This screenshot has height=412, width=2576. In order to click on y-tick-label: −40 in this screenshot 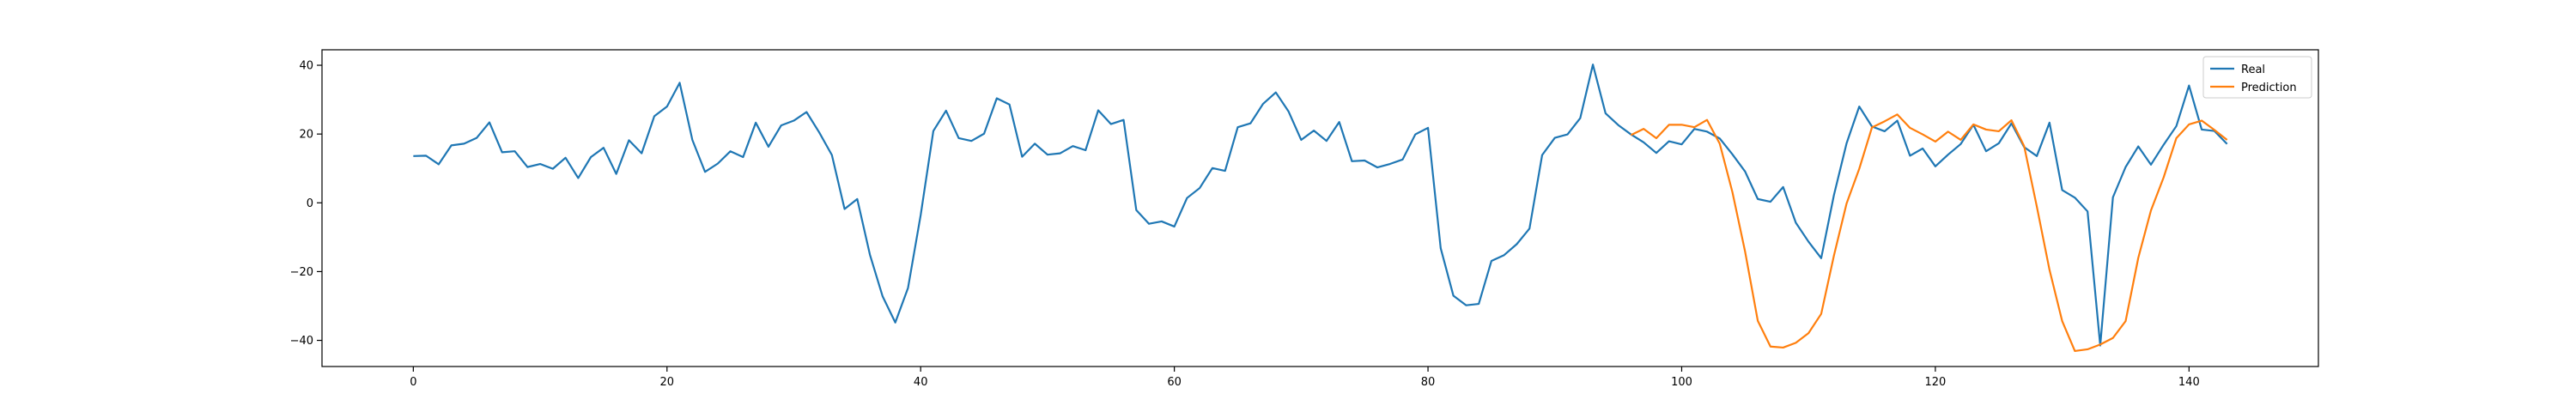, I will do `click(301, 341)`.